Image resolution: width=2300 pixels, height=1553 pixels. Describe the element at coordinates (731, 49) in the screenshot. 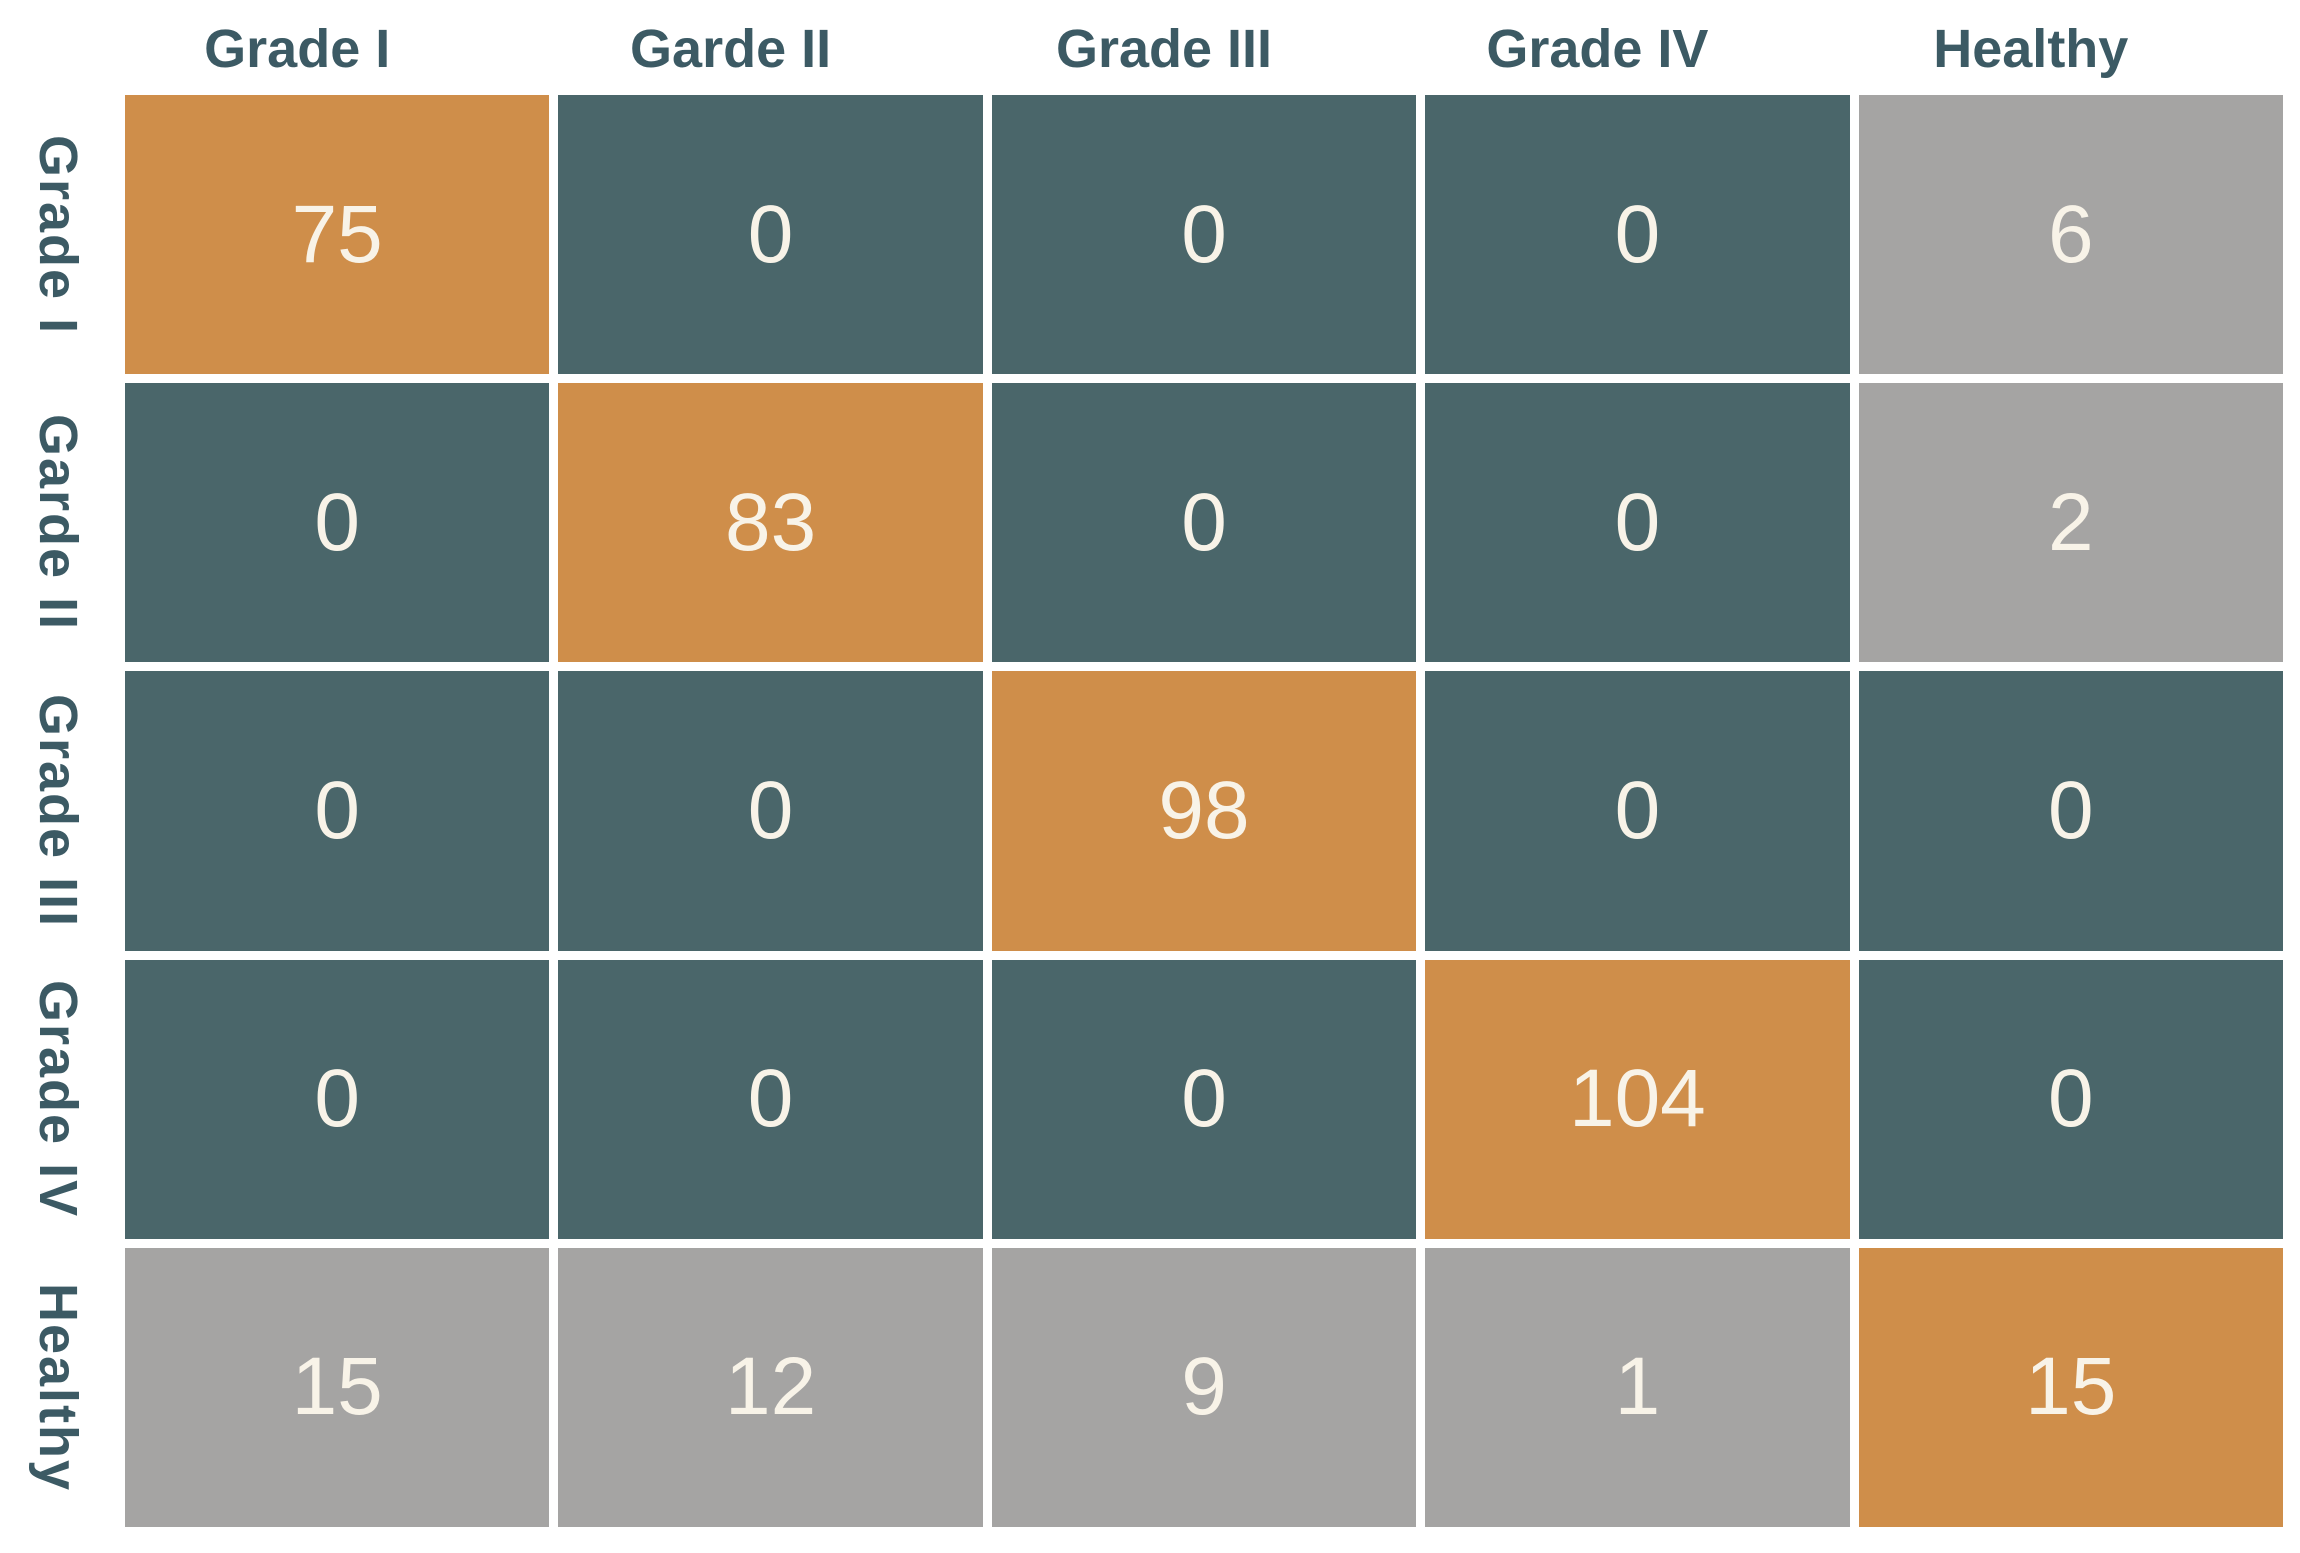

I see `col-header-garde-2: Garde II` at that location.